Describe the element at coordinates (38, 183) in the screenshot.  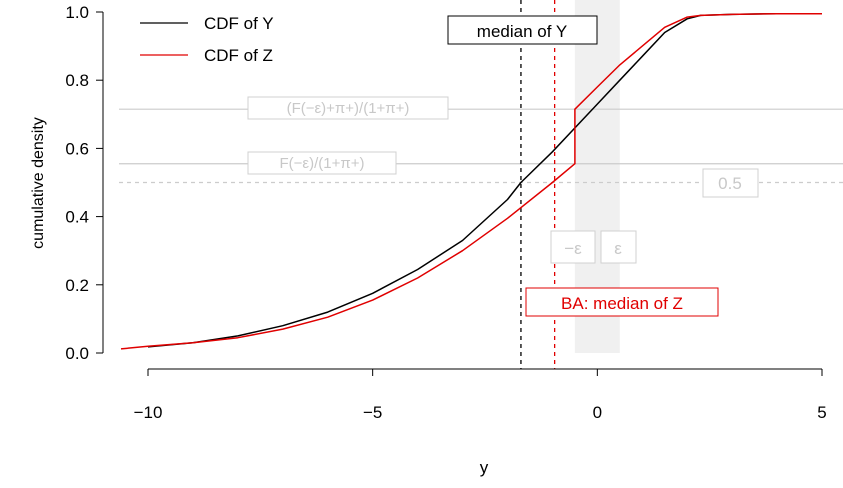
I see `y-axis-label: cumulative density` at that location.